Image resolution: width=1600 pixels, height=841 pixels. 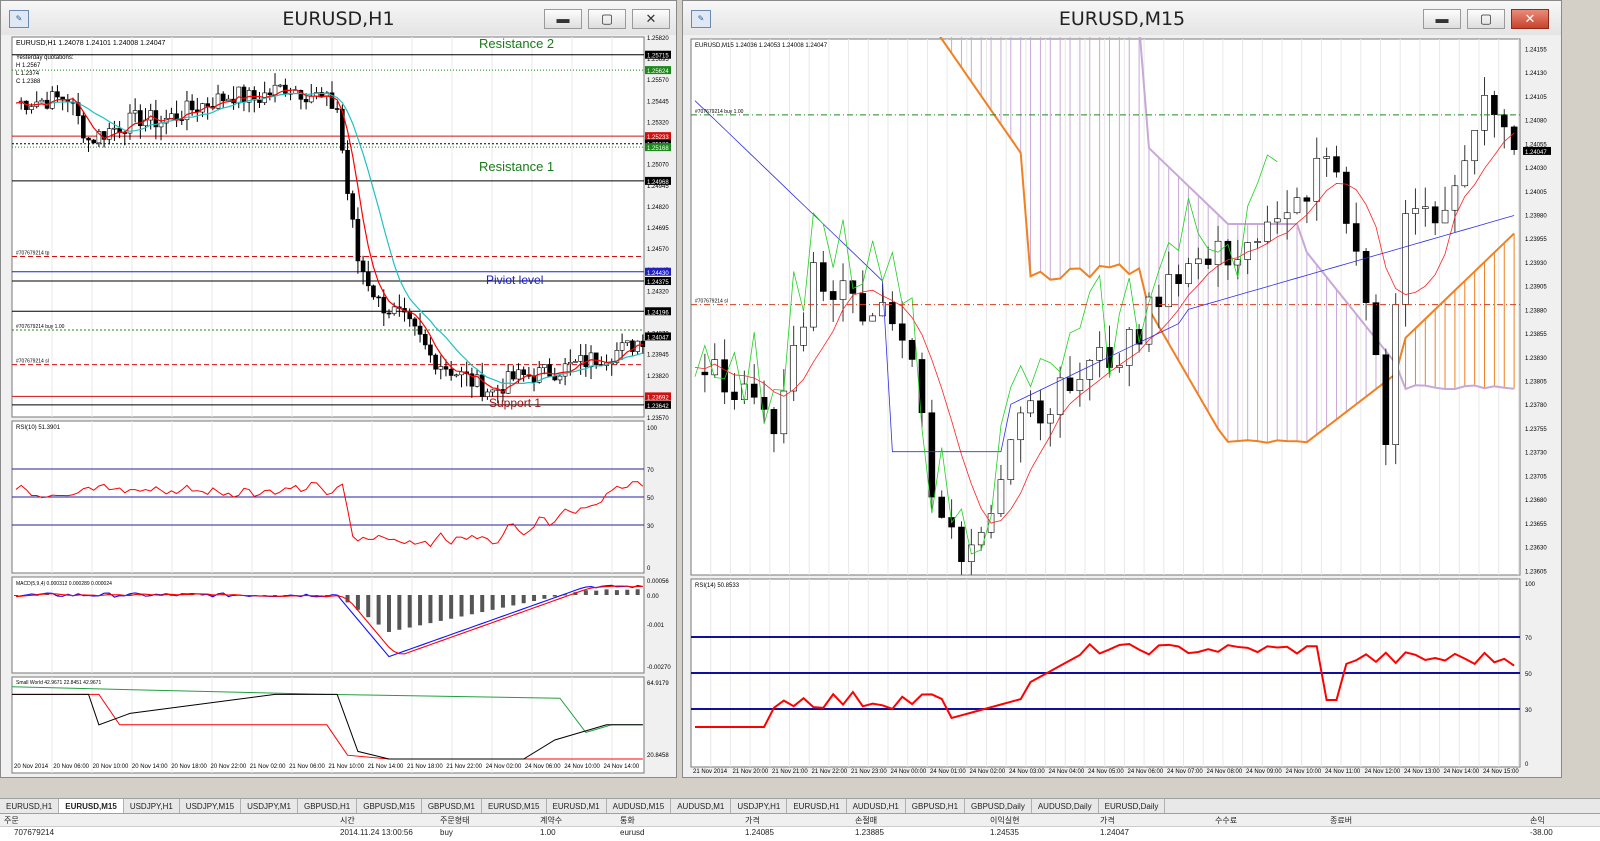 What do you see at coordinates (347, 820) in the screenshot?
I see `terminal-column-header: 시간` at bounding box center [347, 820].